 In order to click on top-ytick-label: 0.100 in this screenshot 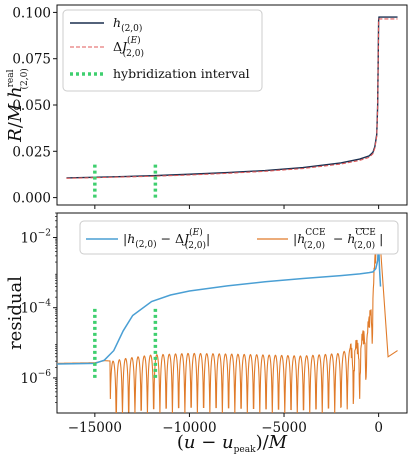, I will do `click(31, 13)`.